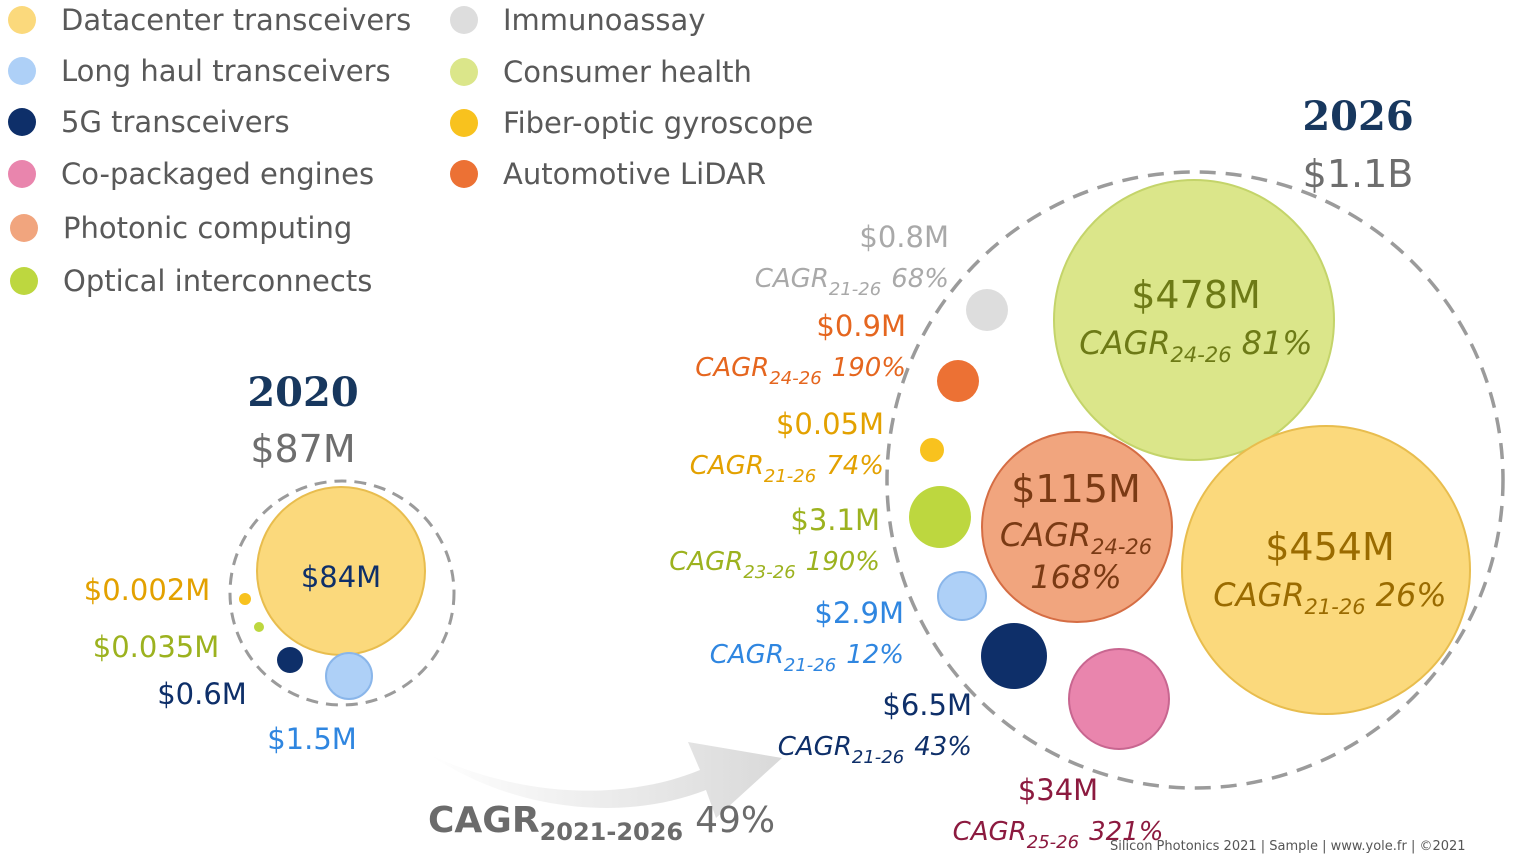  I want to click on growth-arrow, so click(606, 780).